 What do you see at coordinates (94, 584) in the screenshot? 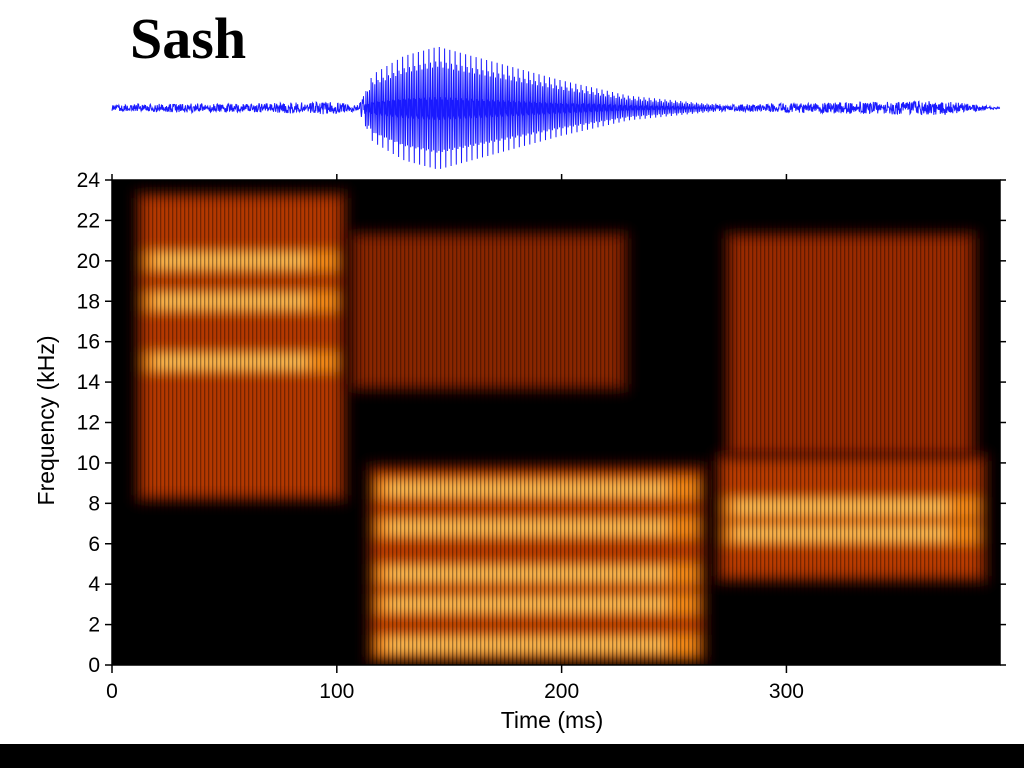
I see `y-tick-label: 4` at bounding box center [94, 584].